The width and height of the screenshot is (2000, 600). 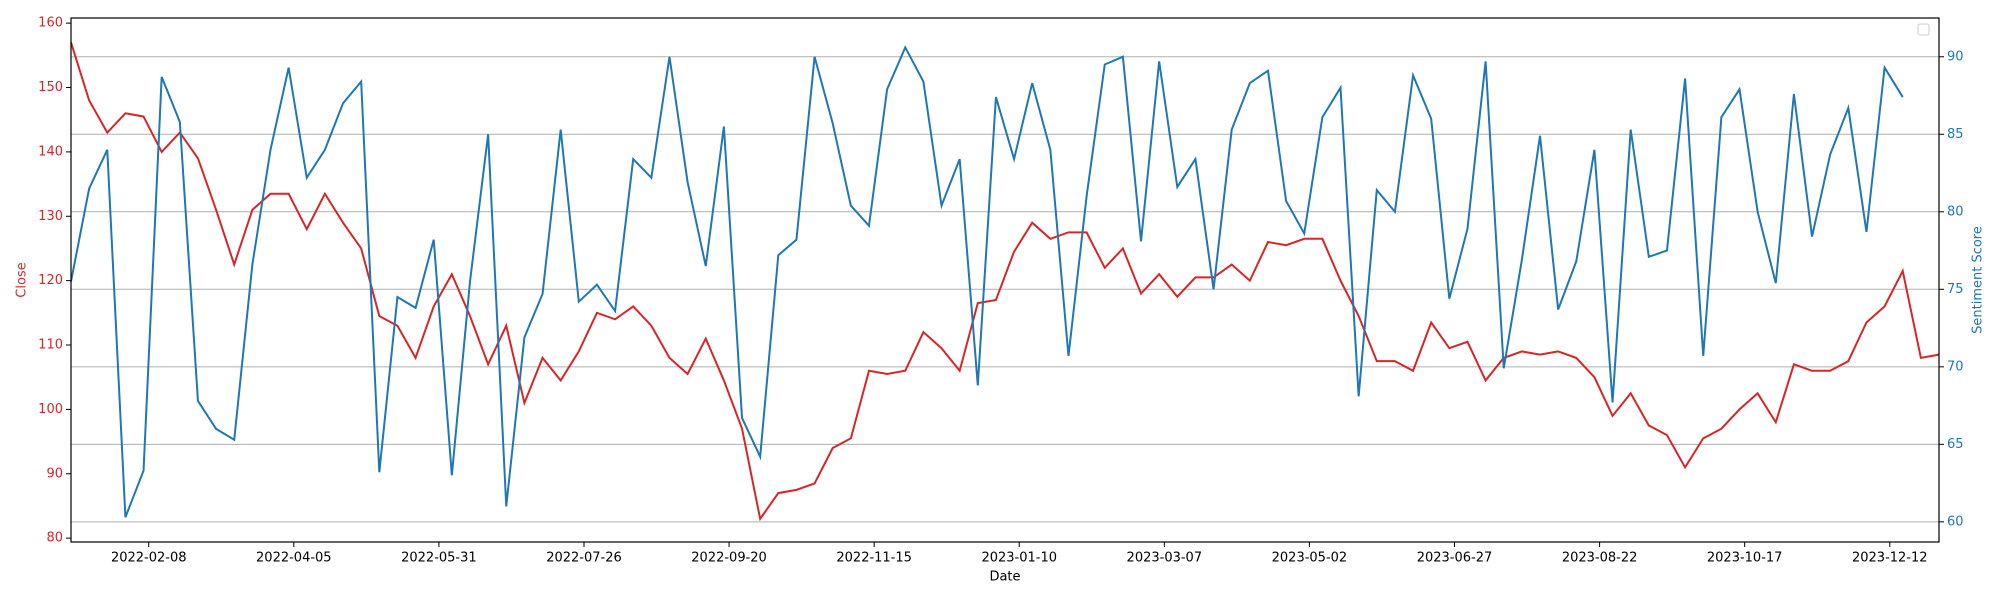 I want to click on y-tick-label: 130, so click(x=50, y=216).